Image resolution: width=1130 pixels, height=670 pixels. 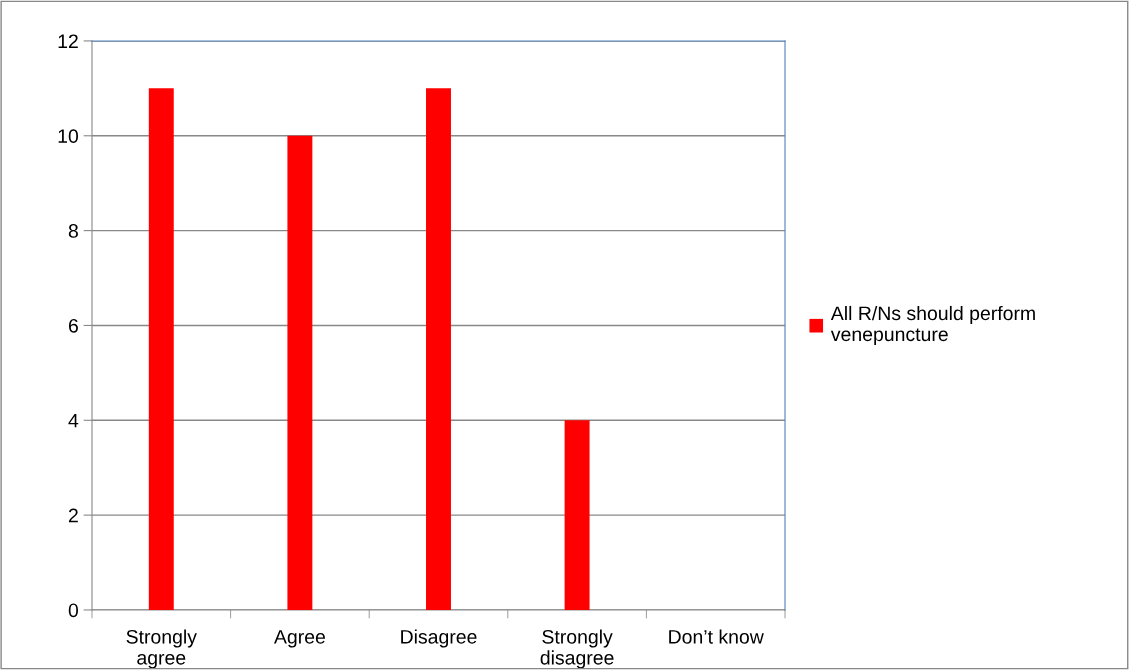 I want to click on y-tick-label: 8, so click(x=73, y=231).